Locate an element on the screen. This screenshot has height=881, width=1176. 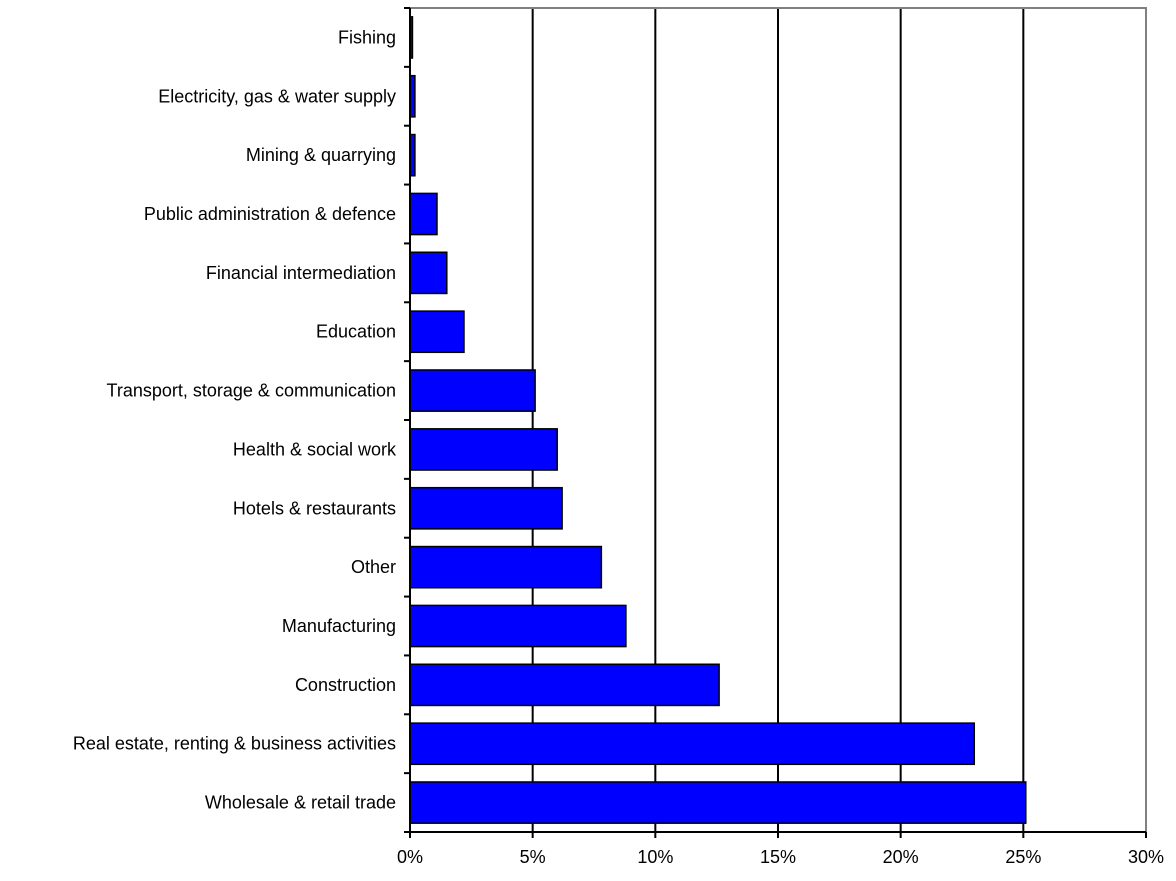
x-tick-label: 5% is located at coordinates (533, 857).